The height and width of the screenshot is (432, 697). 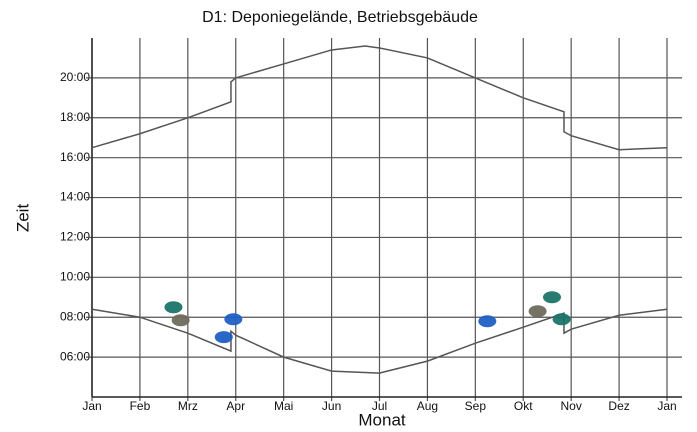 I want to click on line, so click(x=379, y=341).